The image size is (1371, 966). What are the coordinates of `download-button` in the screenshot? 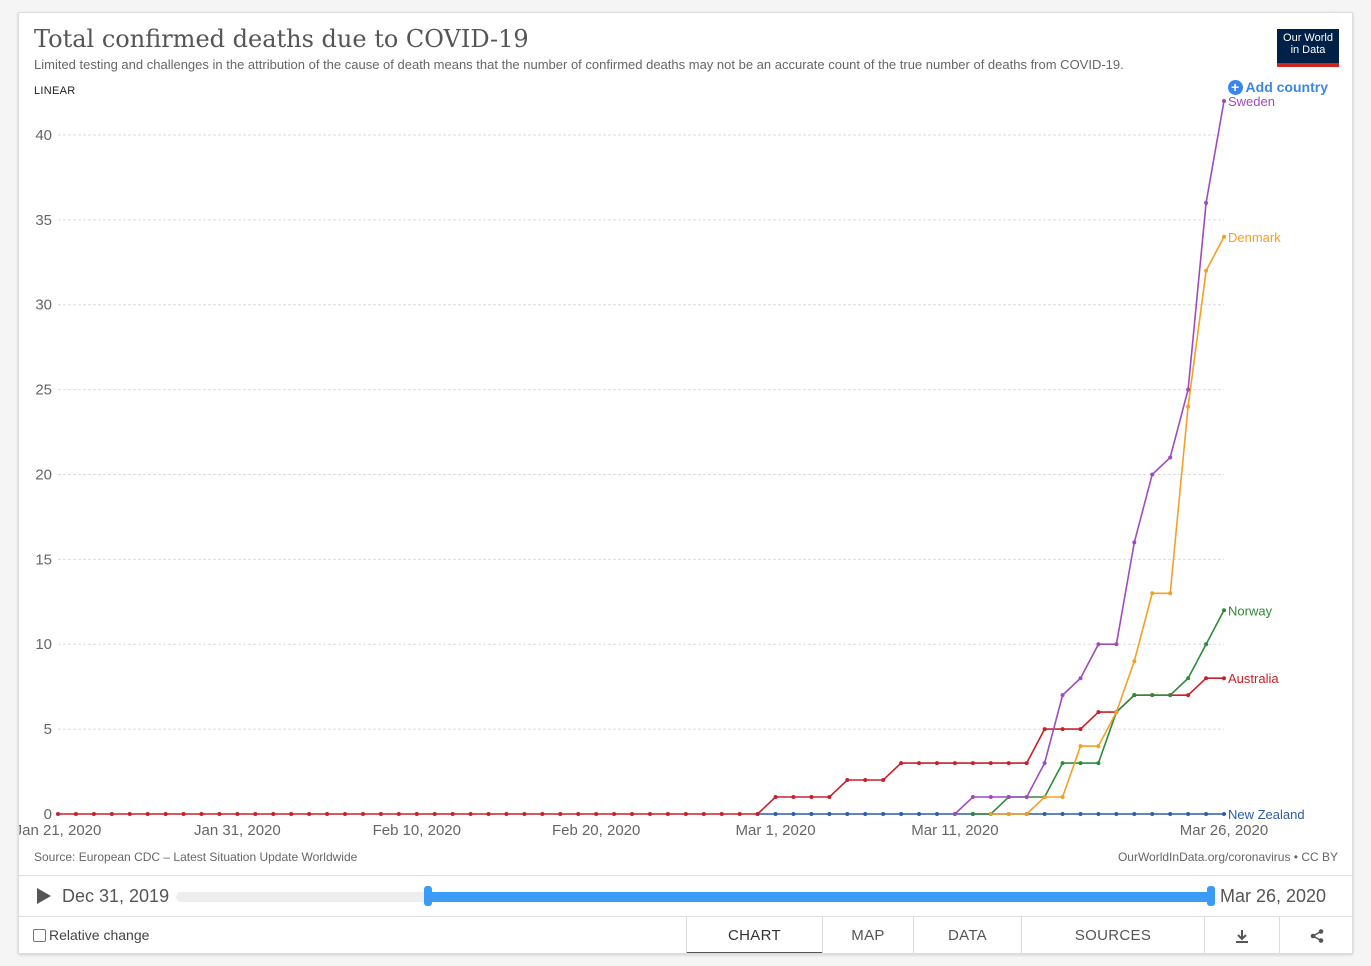 It's located at (1241, 935).